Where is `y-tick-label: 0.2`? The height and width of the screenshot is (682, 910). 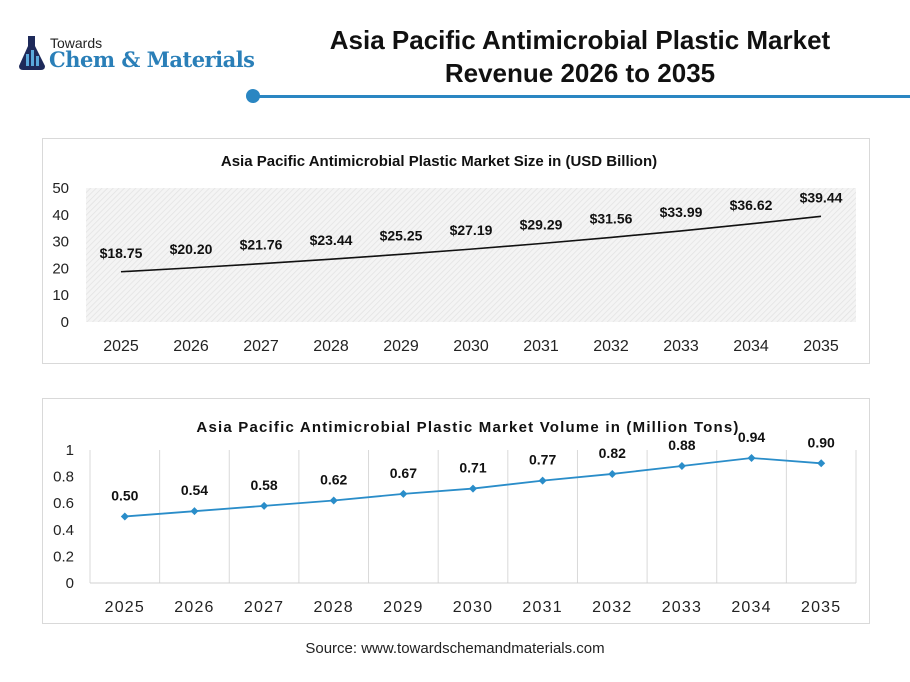 y-tick-label: 0.2 is located at coordinates (63, 556).